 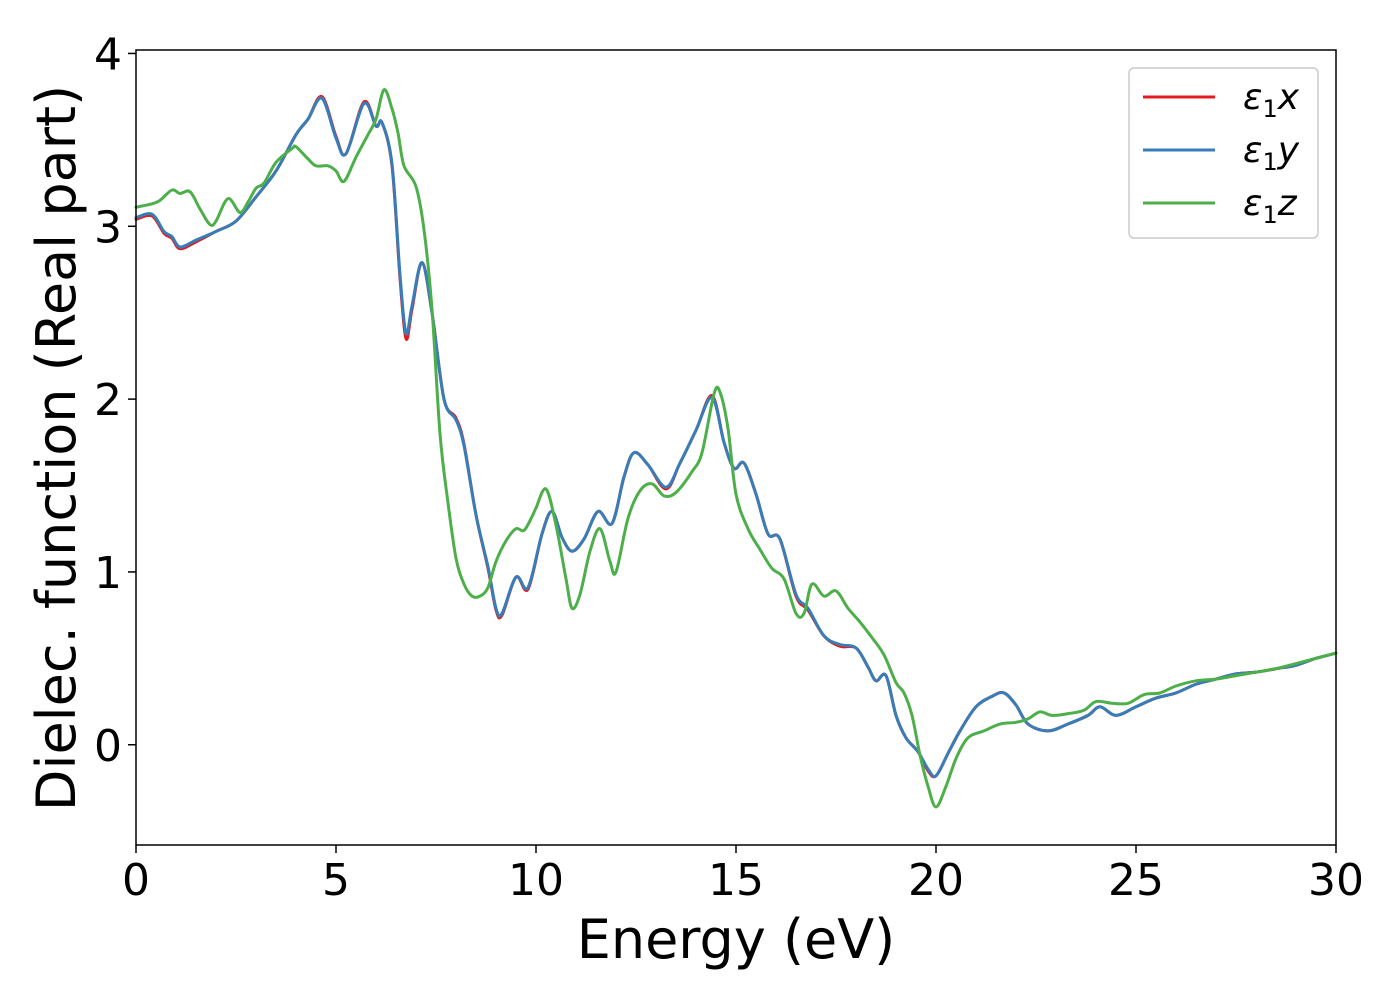 What do you see at coordinates (1270, 206) in the screenshot?
I see `legend-label-z: ε1z` at bounding box center [1270, 206].